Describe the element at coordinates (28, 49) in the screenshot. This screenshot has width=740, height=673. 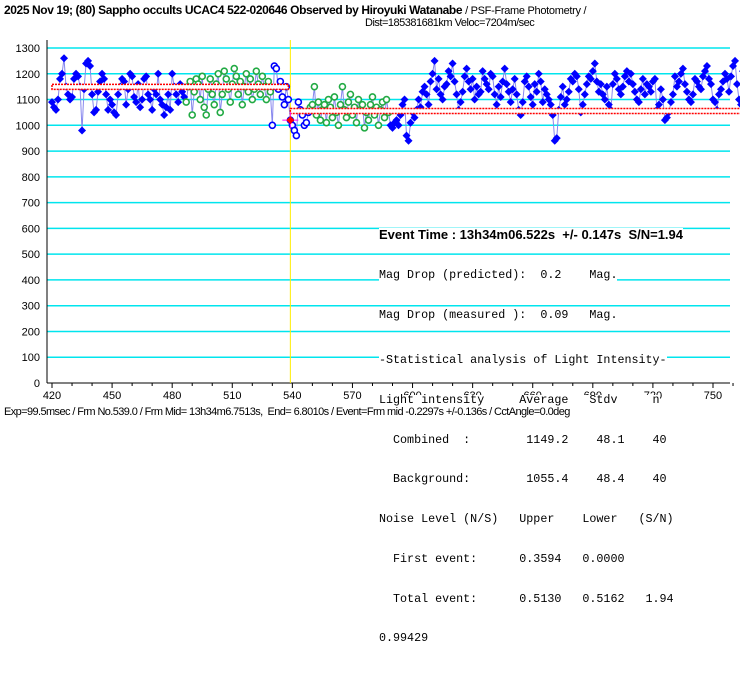
I see `y-tick-label: 1300` at that location.